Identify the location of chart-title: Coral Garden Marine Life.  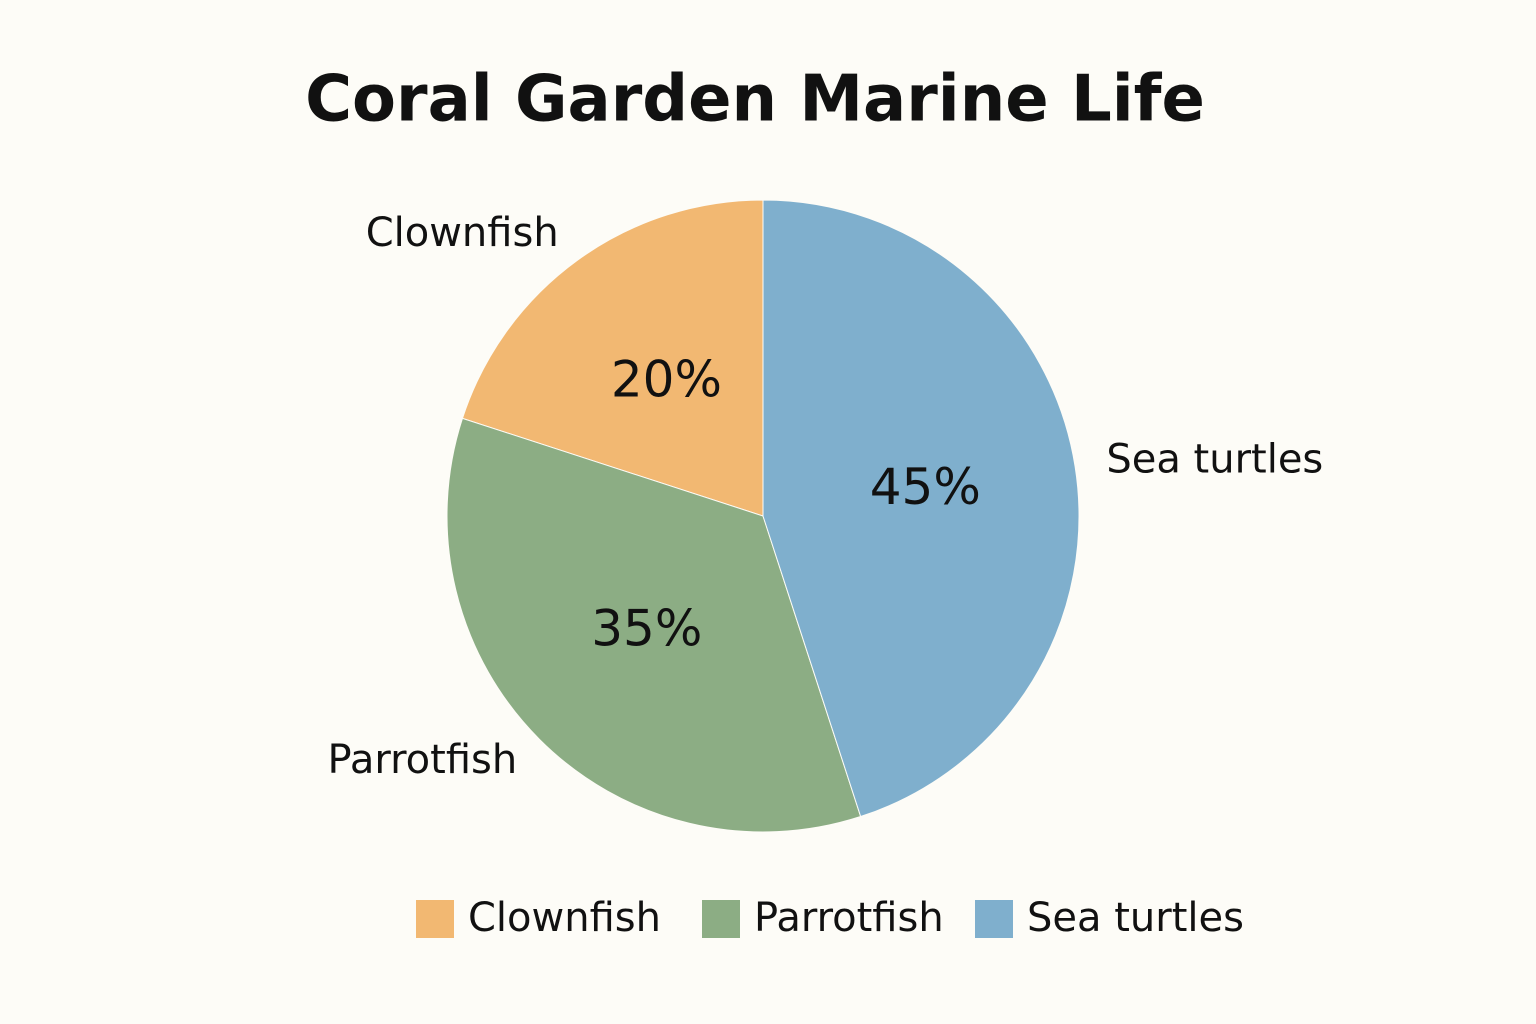
(755, 100).